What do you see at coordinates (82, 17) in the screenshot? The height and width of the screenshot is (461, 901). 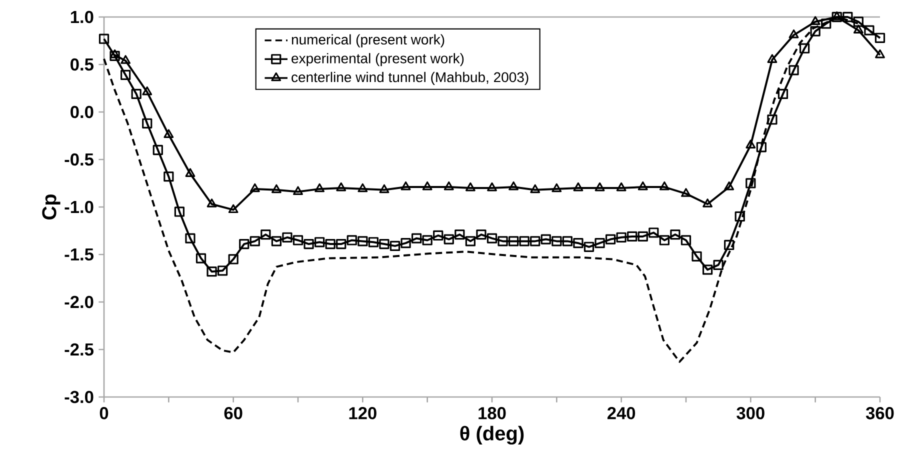 I see `y-tick-label: 1.0` at bounding box center [82, 17].